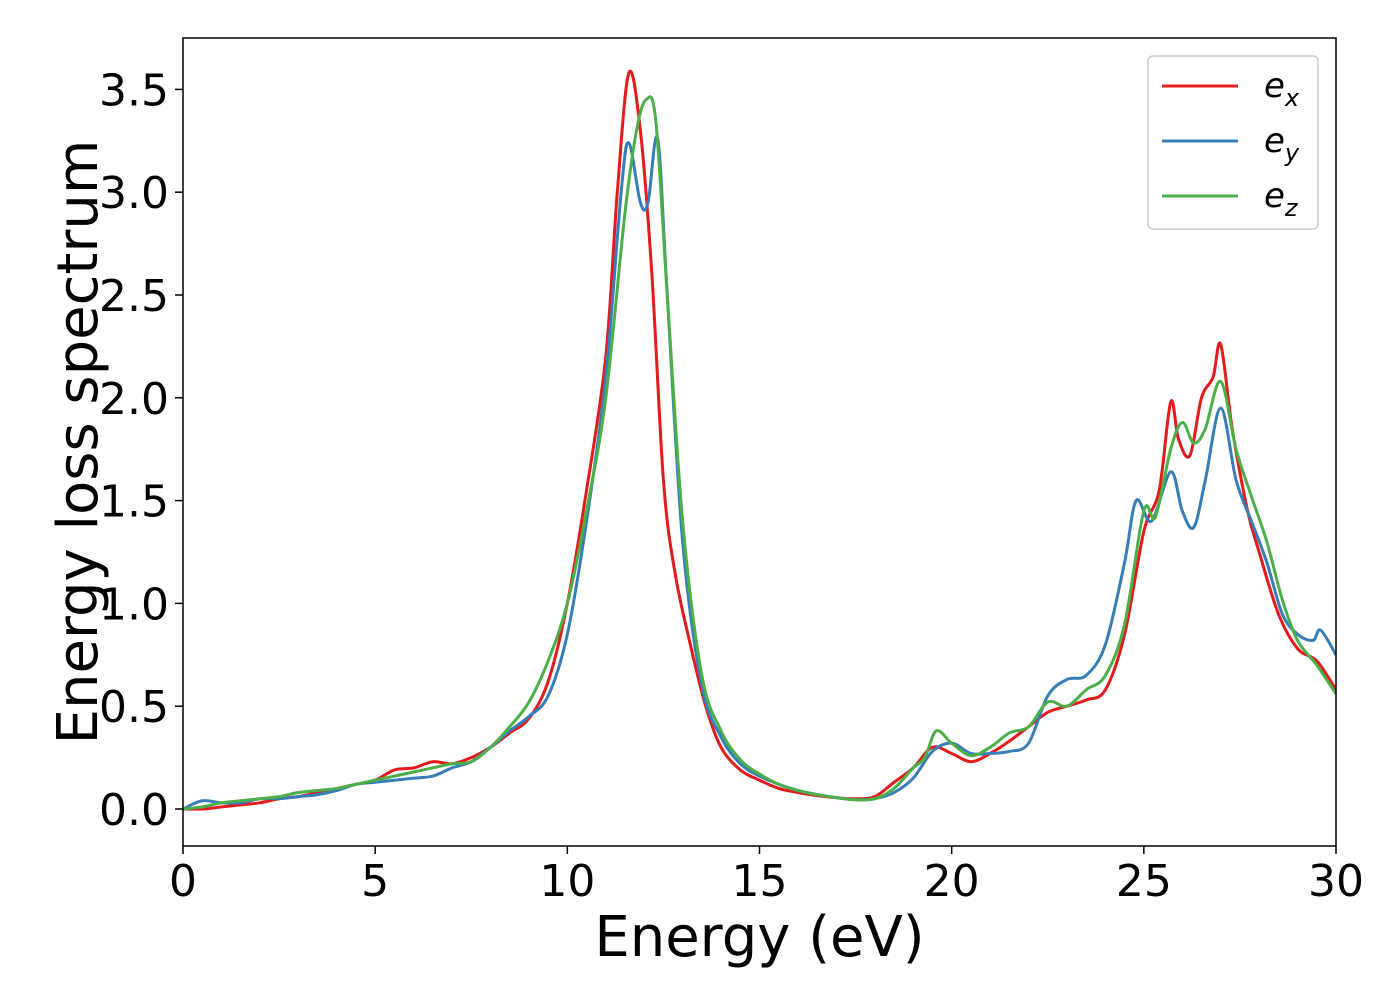  I want to click on legend-label-y: ey, so click(1282, 144).